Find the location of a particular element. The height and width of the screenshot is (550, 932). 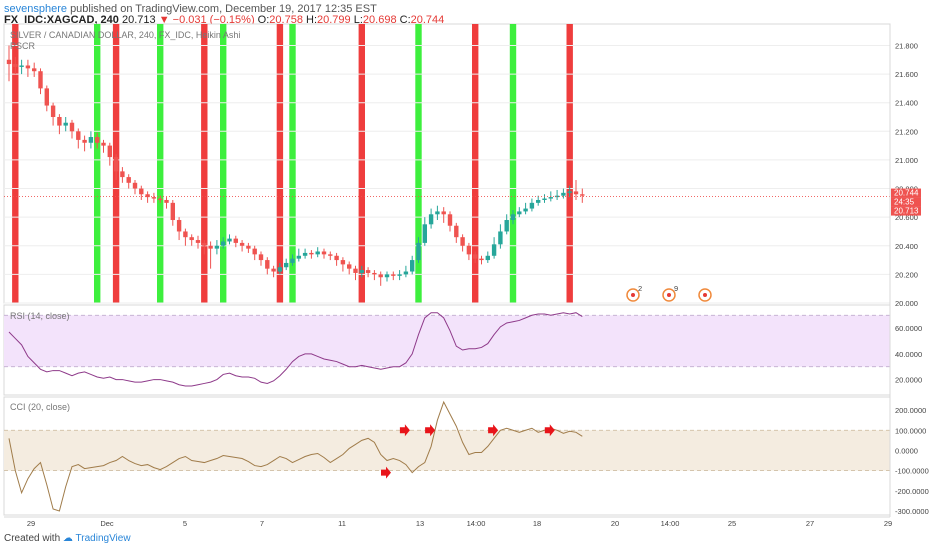

price-label-countdown: 24:35 is located at coordinates (904, 202).